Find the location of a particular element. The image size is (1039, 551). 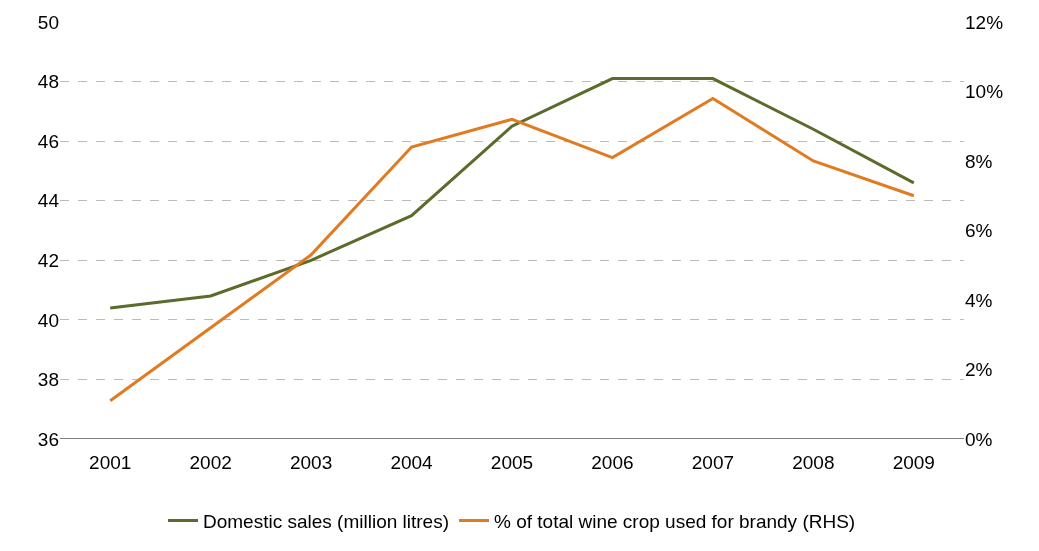

y2-tick-label: 12% is located at coordinates (984, 22).